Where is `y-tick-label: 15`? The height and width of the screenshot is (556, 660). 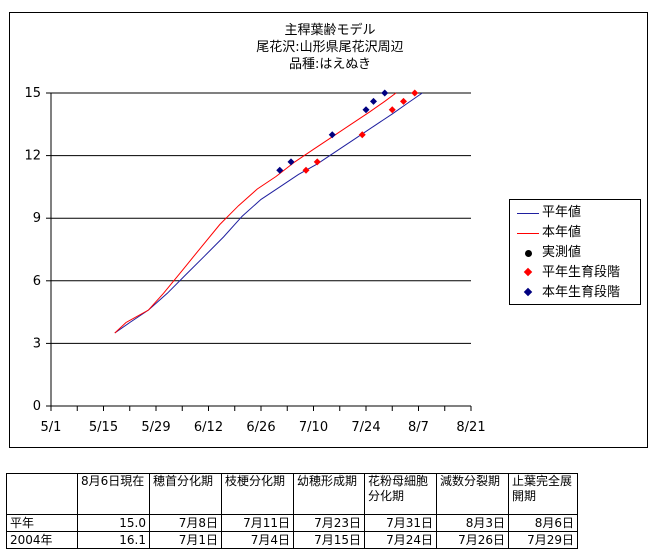
y-tick-label: 15 is located at coordinates (32, 93).